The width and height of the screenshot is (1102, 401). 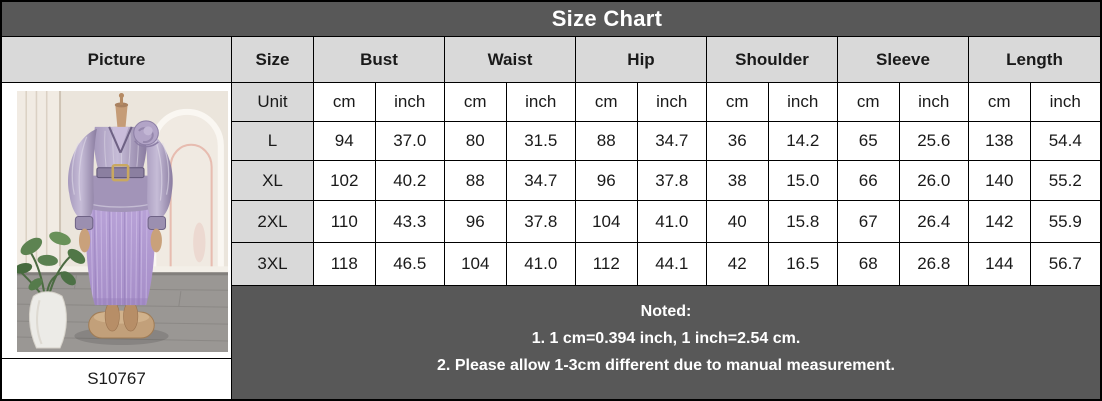 What do you see at coordinates (116, 378) in the screenshot?
I see `product-code: S10767` at bounding box center [116, 378].